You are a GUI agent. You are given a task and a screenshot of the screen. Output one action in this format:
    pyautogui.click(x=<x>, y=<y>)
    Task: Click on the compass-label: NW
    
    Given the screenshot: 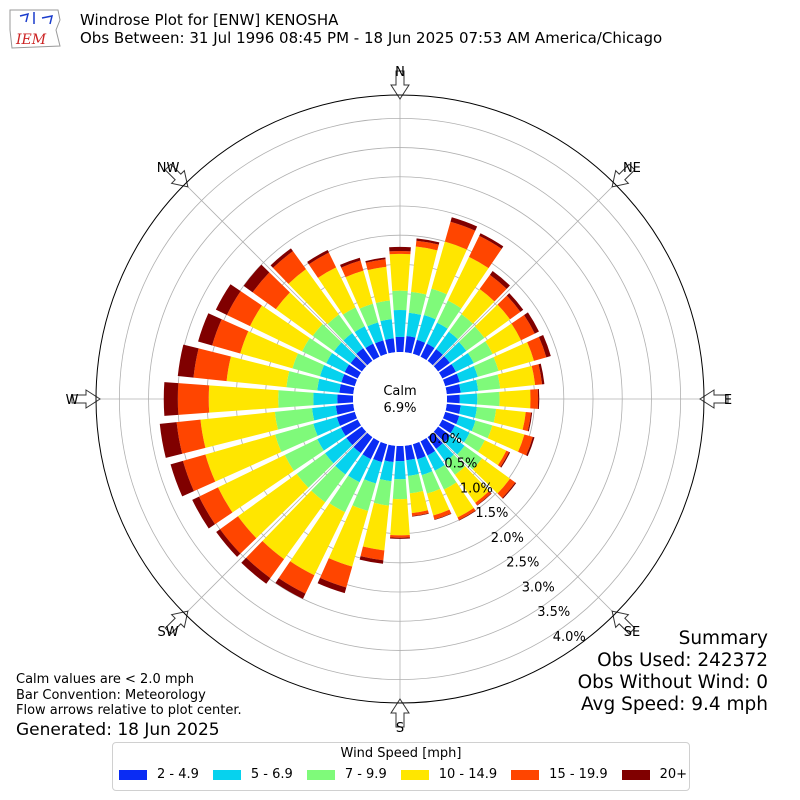 What is the action you would take?
    pyautogui.click(x=168, y=168)
    